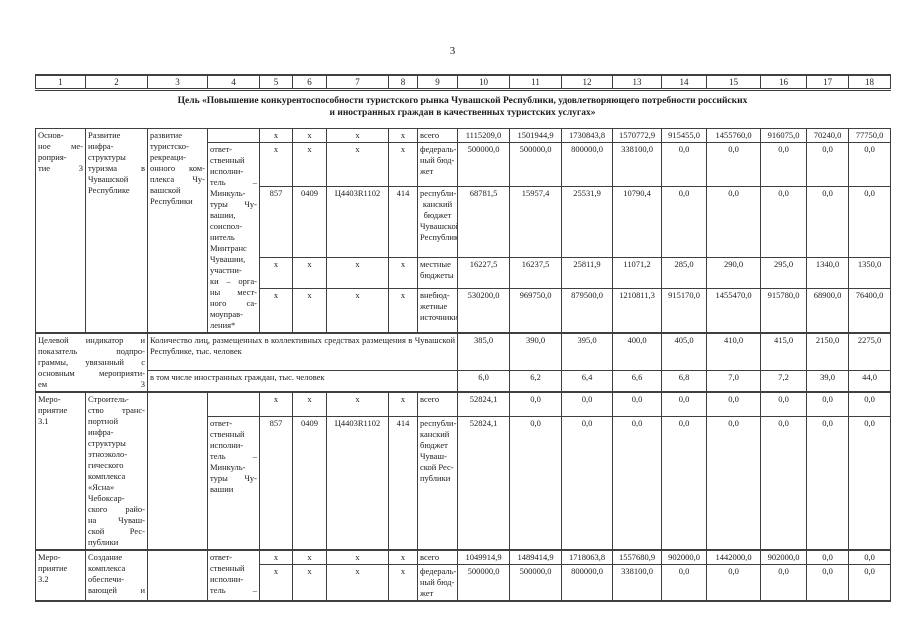 This screenshot has width=905, height=640. What do you see at coordinates (535, 222) in the screenshot?
I see `value-cell: 15957,4` at bounding box center [535, 222].